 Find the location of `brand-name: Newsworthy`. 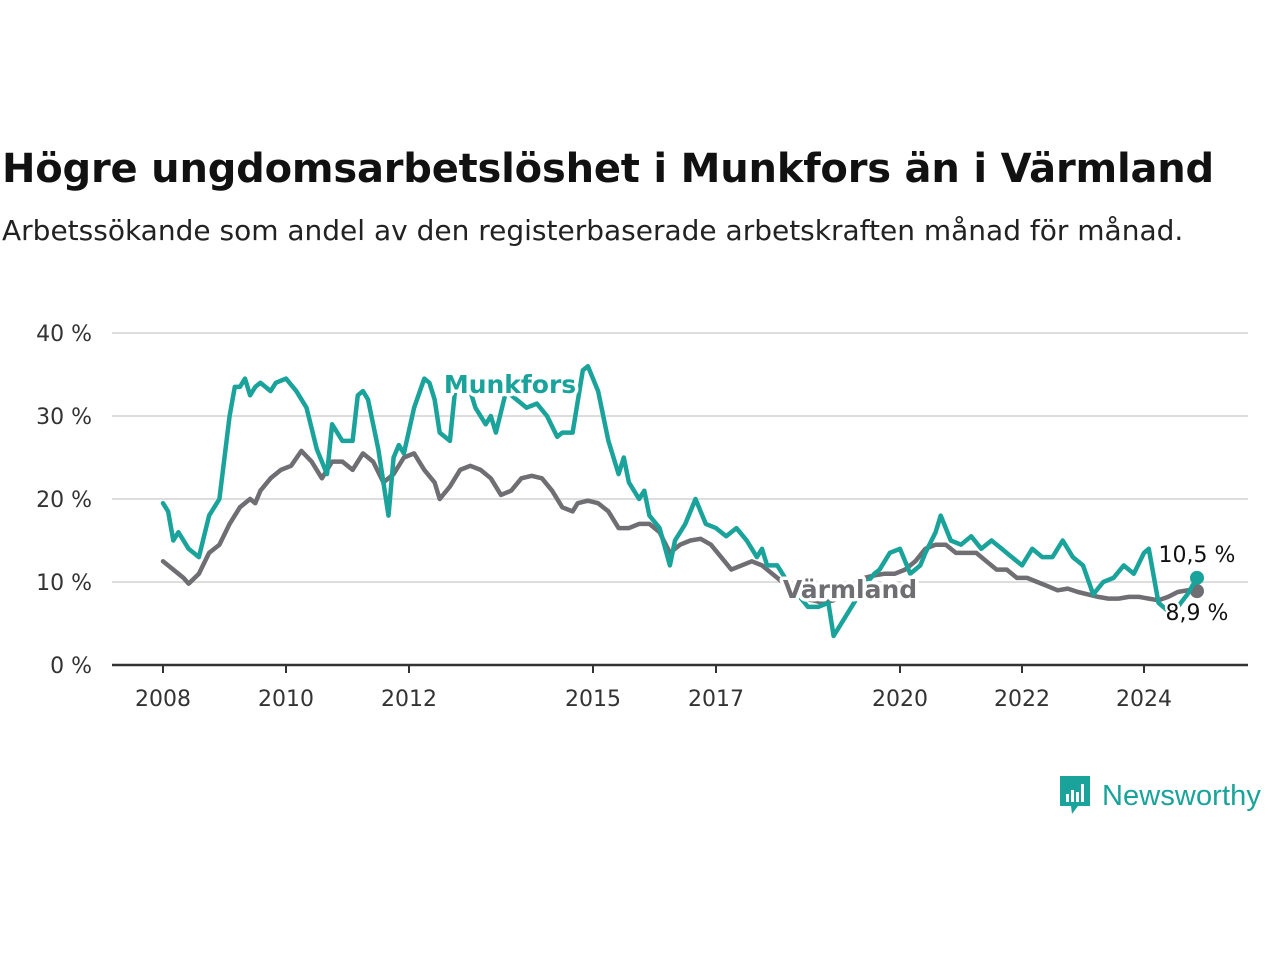

brand-name: Newsworthy is located at coordinates (1181, 795).